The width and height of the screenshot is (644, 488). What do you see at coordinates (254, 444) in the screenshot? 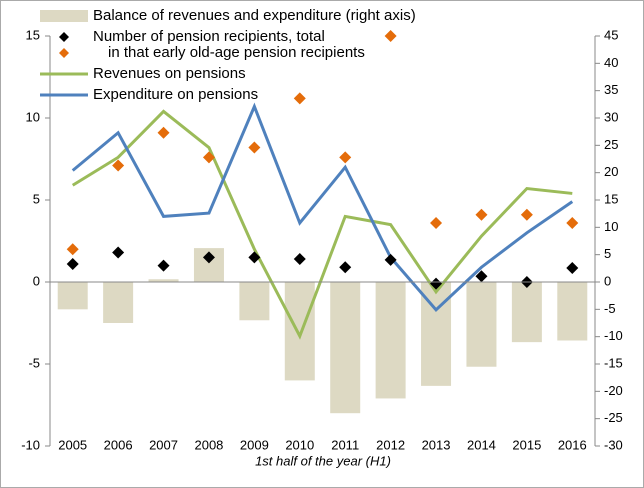
I see `x-tick-label: 2009` at bounding box center [254, 444].